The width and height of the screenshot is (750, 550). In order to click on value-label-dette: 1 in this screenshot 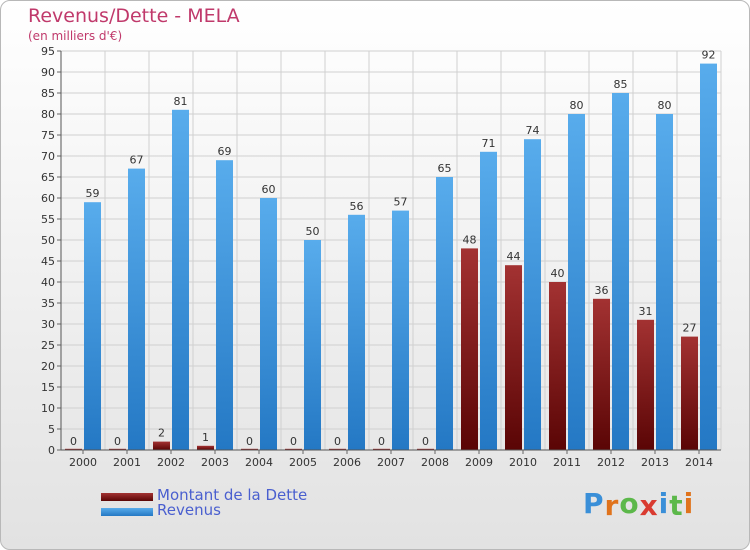, I will do `click(205, 437)`.